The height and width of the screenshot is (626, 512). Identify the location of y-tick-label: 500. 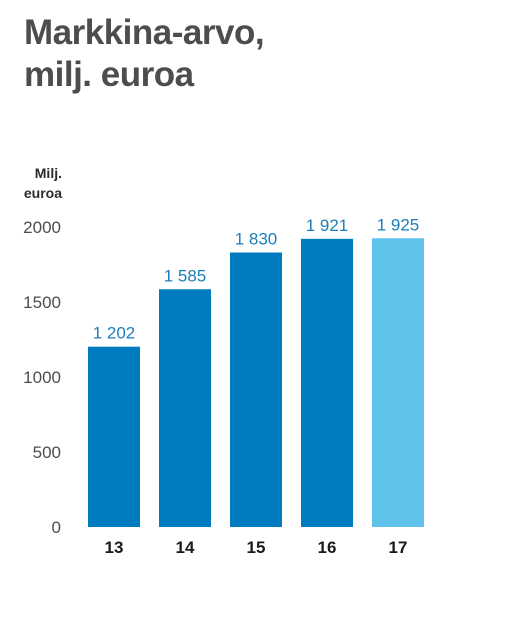
(47, 452).